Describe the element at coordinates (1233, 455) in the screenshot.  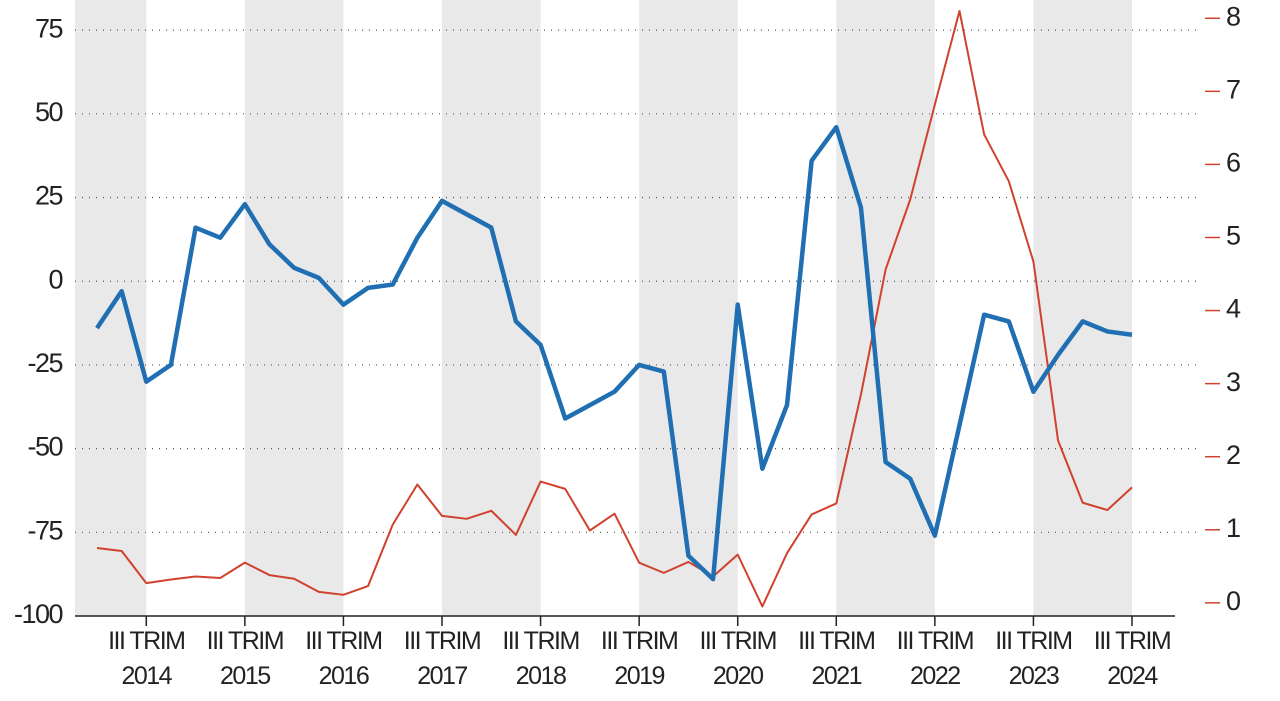
I see `y2-tick-label: 2` at that location.